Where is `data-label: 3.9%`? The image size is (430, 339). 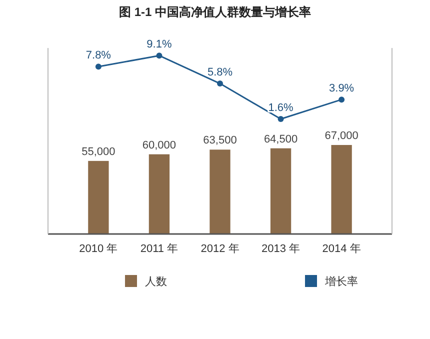
data-label: 3.9% is located at coordinates (341, 88).